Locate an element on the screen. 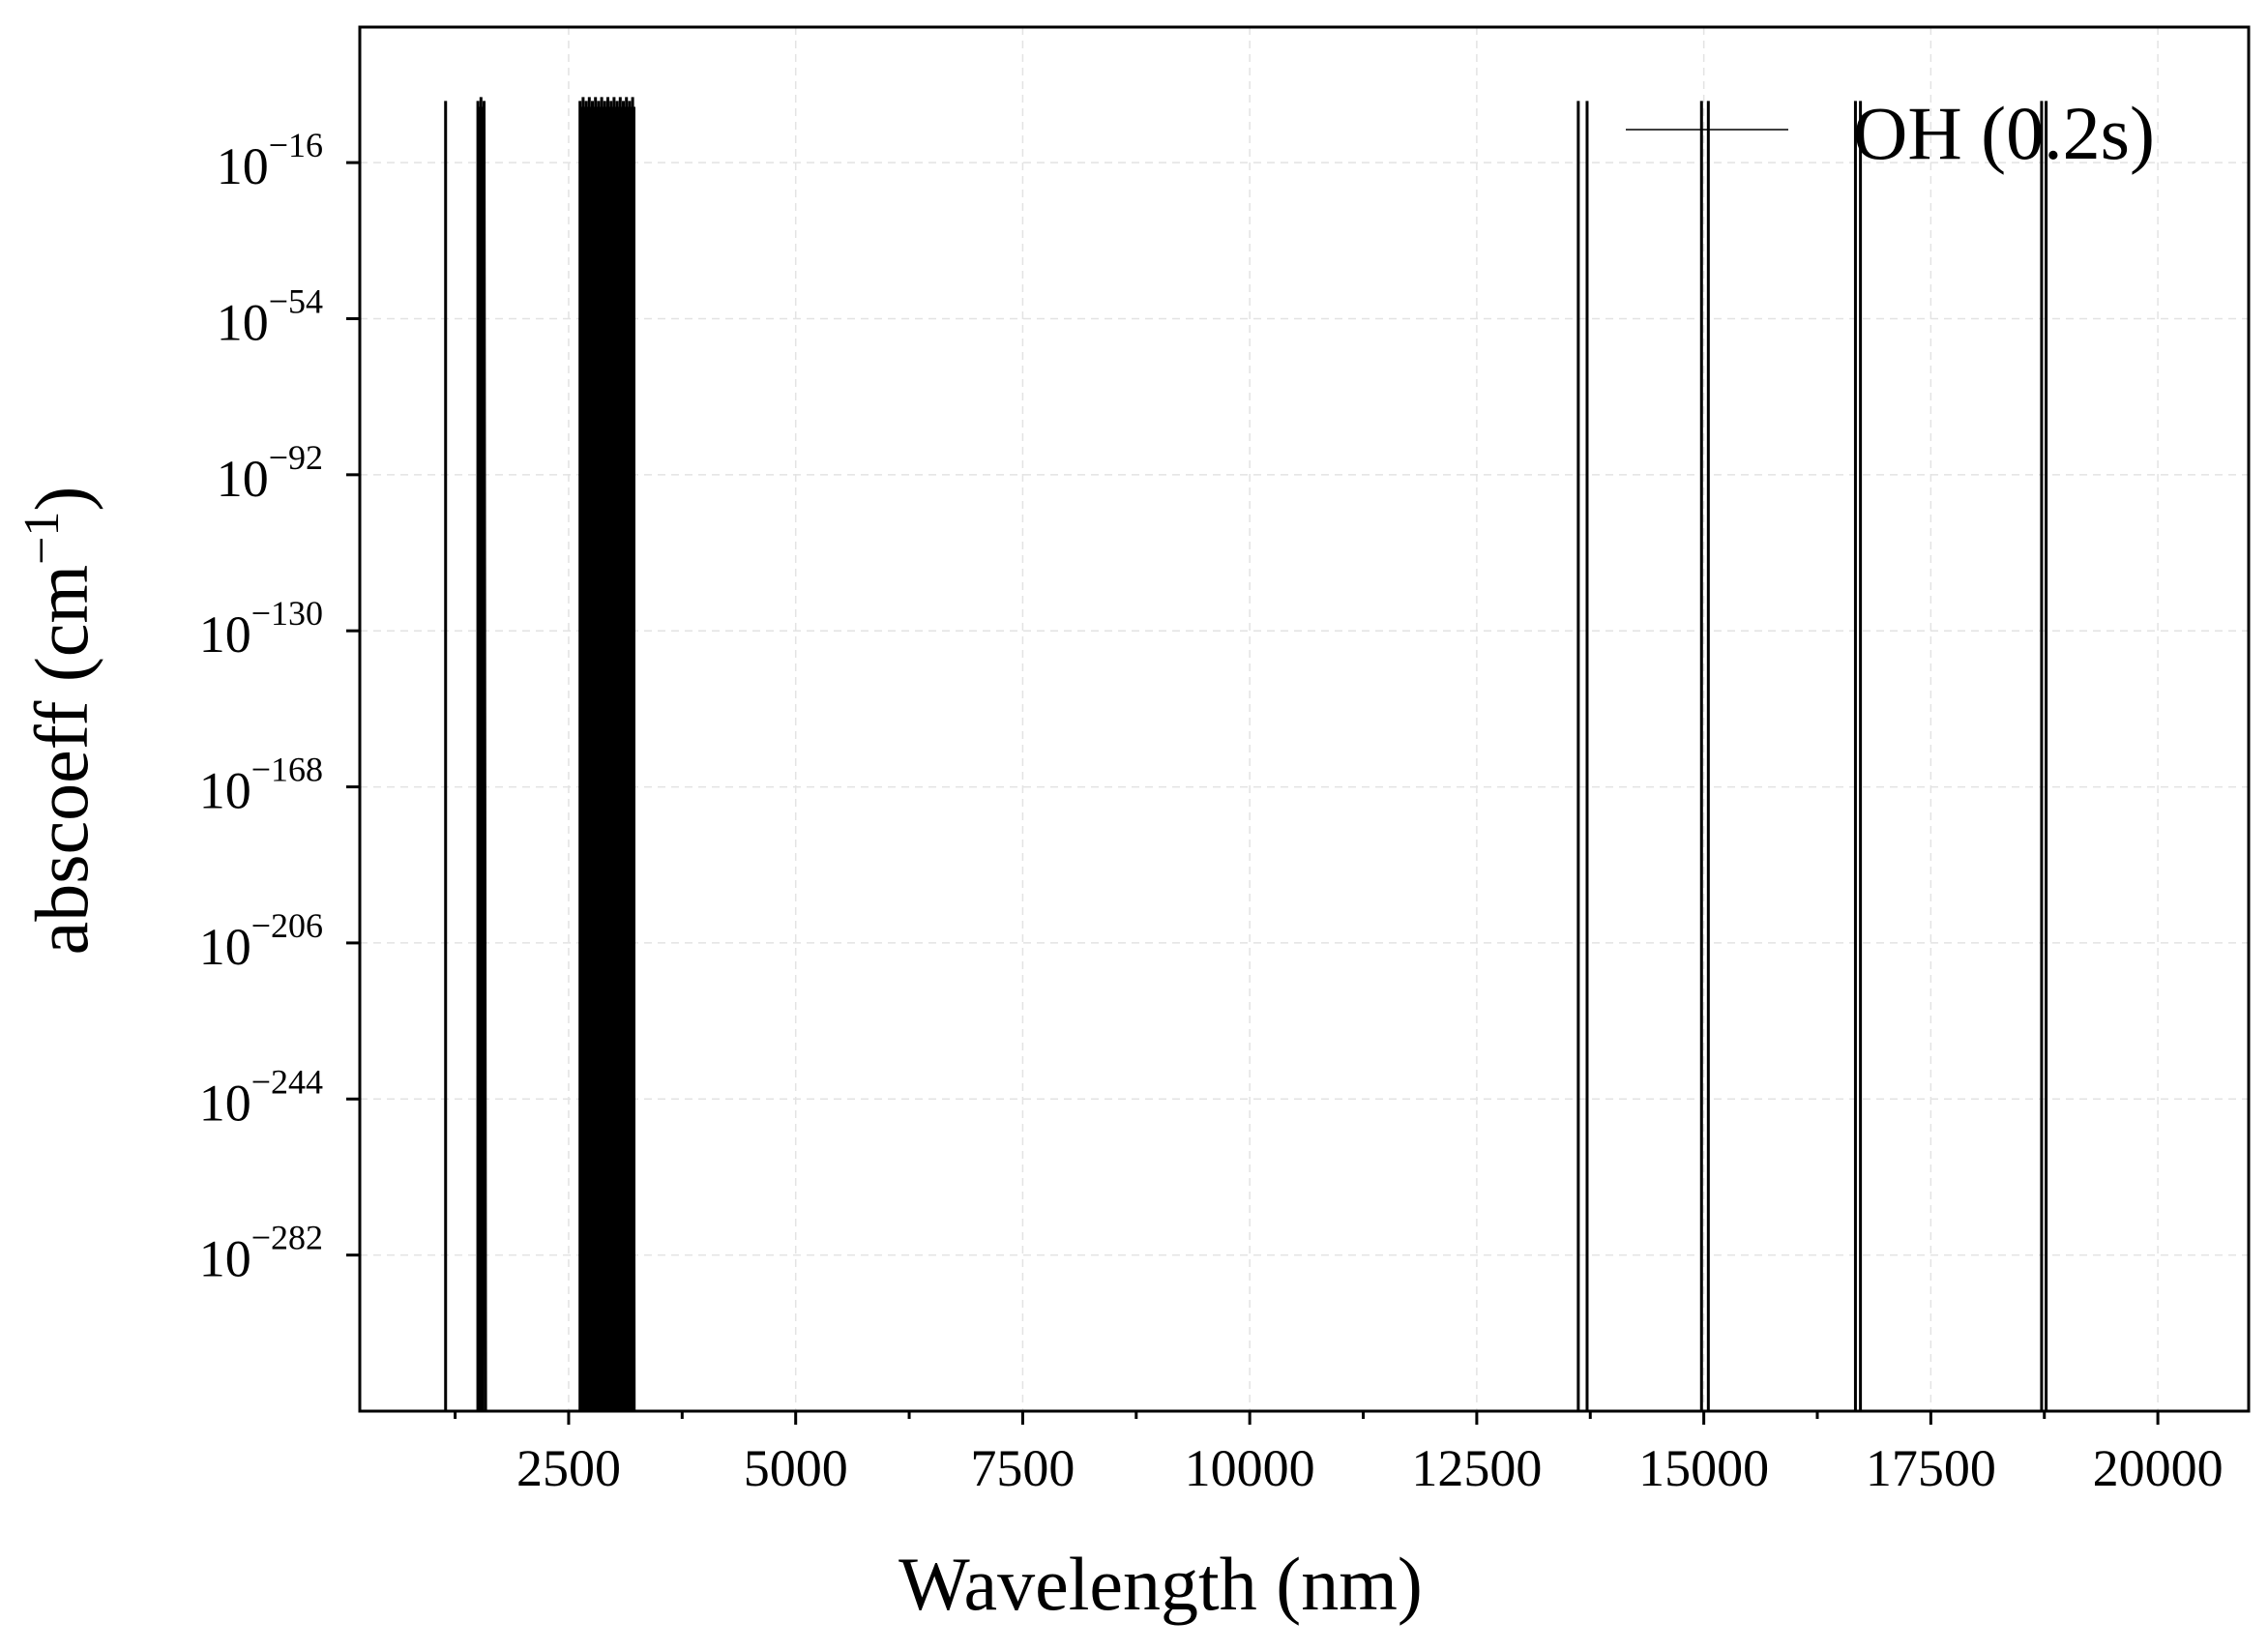 Image resolution: width=2268 pixels, height=1651 pixels. y-tick-exponent: −16 is located at coordinates (296, 145).